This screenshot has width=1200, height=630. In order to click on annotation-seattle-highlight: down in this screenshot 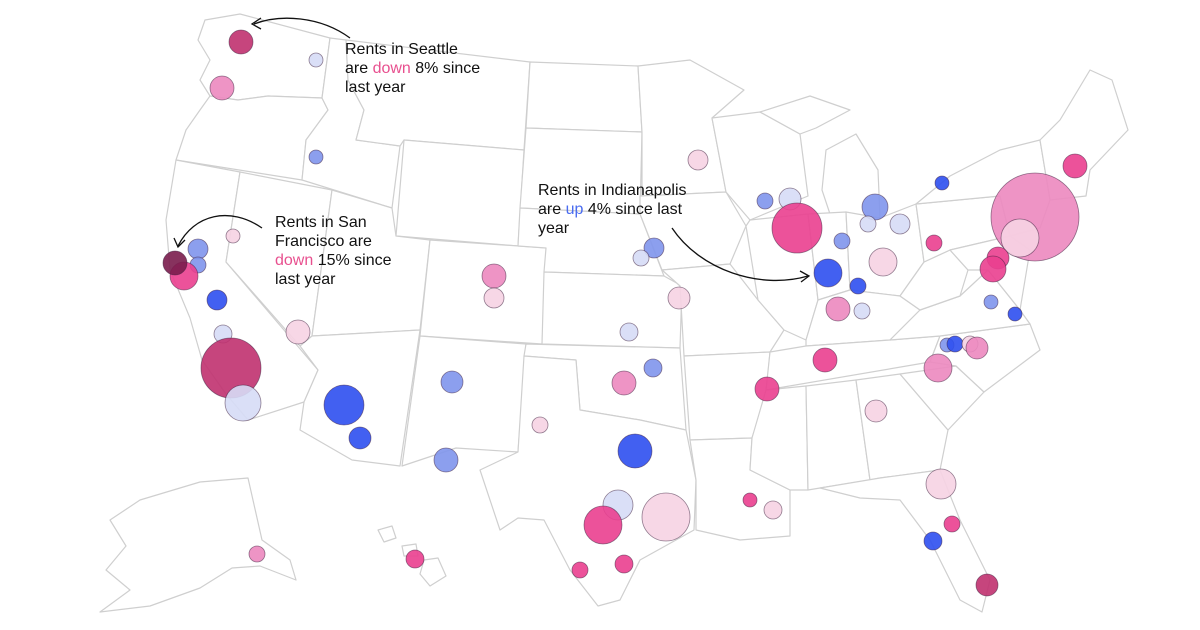, I will do `click(391, 68)`.